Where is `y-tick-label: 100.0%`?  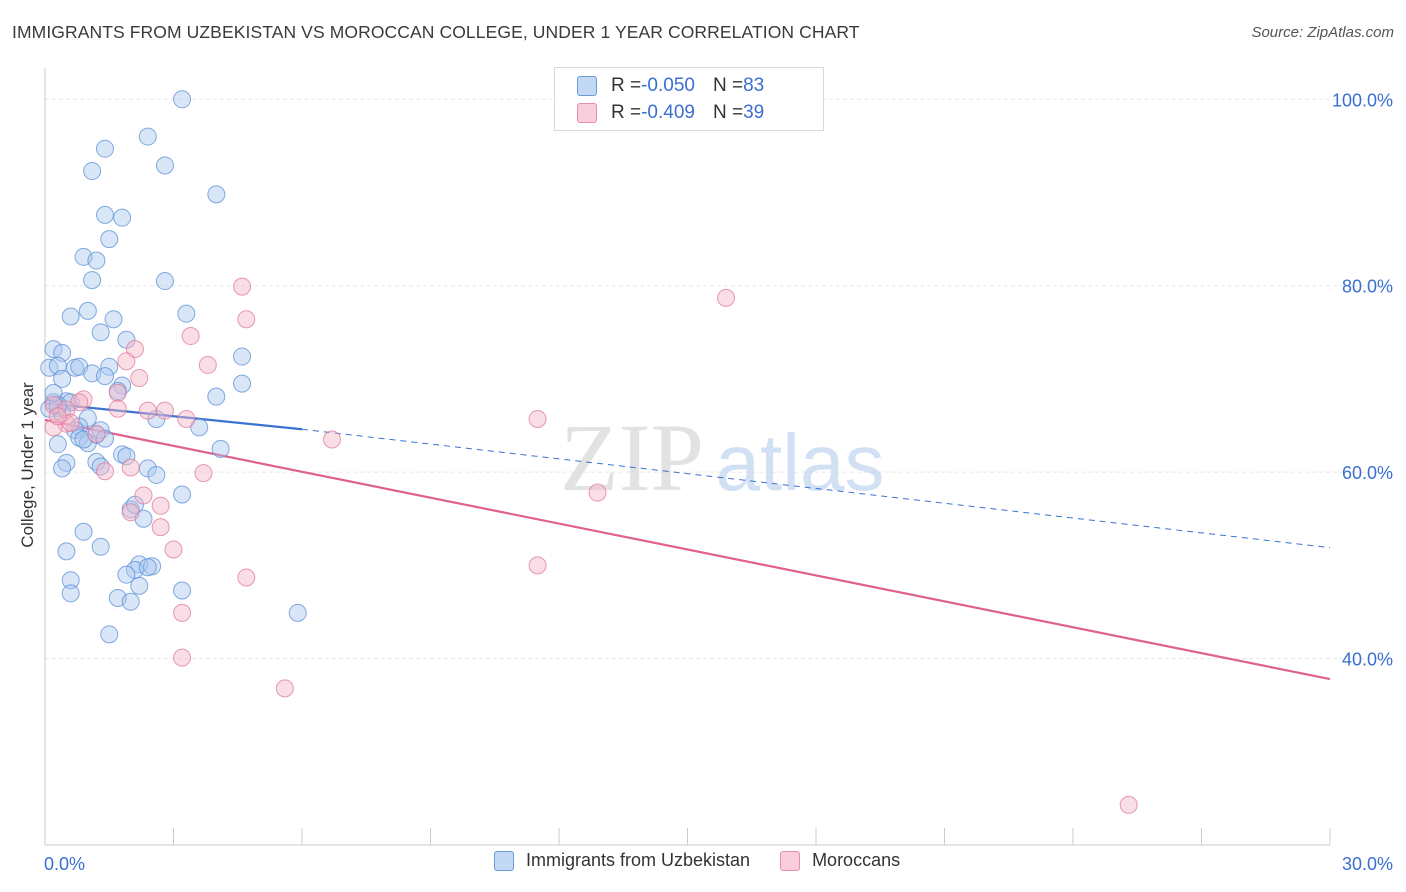 y-tick-label: 100.0% is located at coordinates (1362, 100).